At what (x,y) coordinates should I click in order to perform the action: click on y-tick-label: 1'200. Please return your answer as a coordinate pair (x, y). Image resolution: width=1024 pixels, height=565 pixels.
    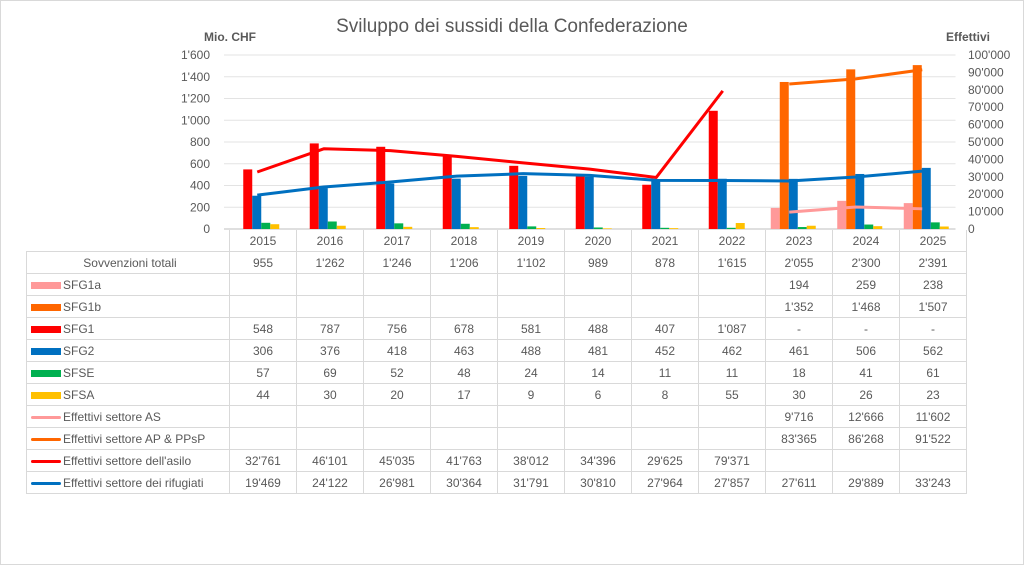
    Looking at the image, I should click on (195, 99).